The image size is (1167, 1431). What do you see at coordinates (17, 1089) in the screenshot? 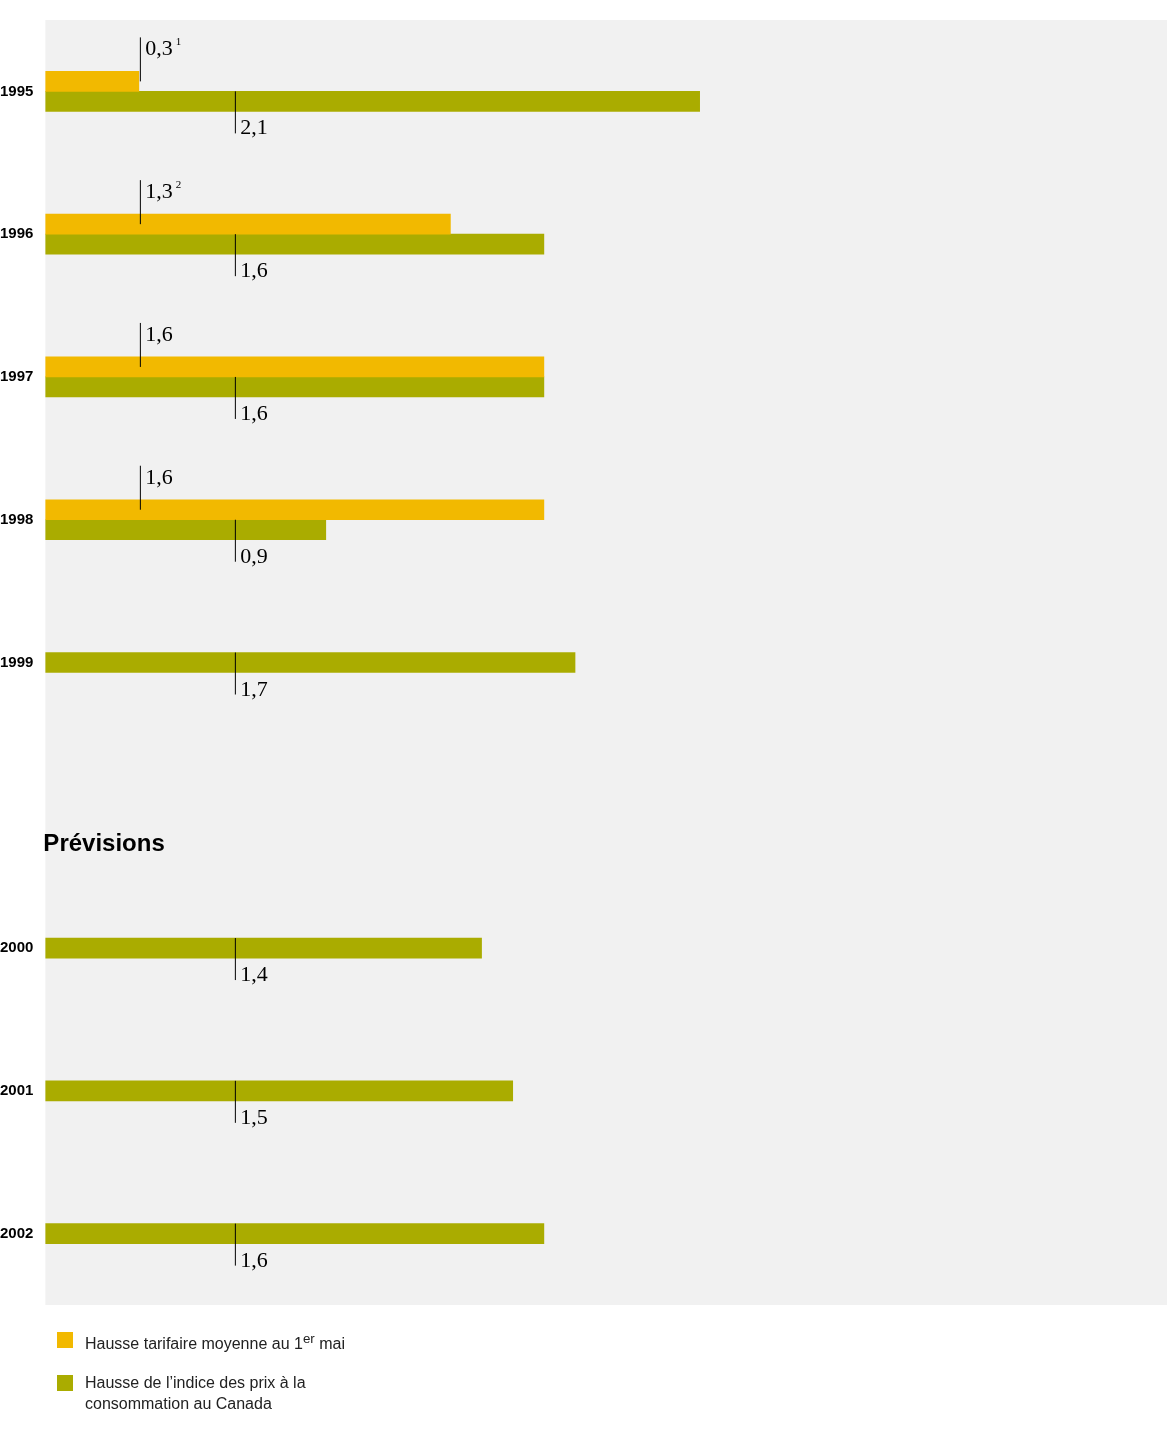
I see `y-tick-label: 2001` at bounding box center [17, 1089].